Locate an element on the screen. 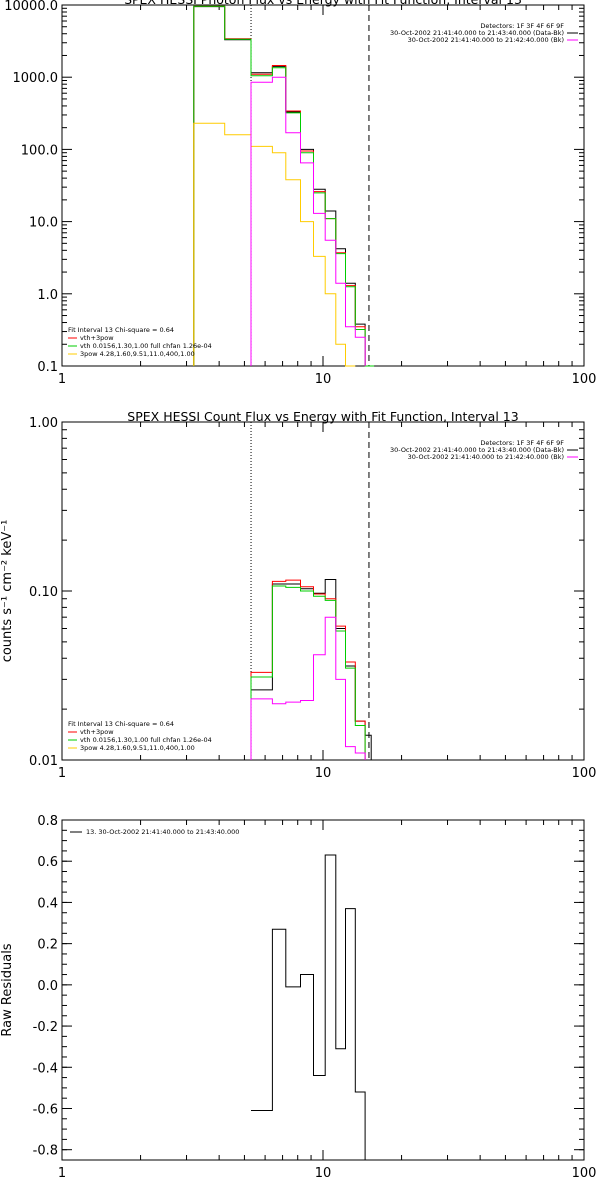 Image resolution: width=600 pixels, height=1204 pixels. y-tick-label: 0.2 is located at coordinates (47, 945).